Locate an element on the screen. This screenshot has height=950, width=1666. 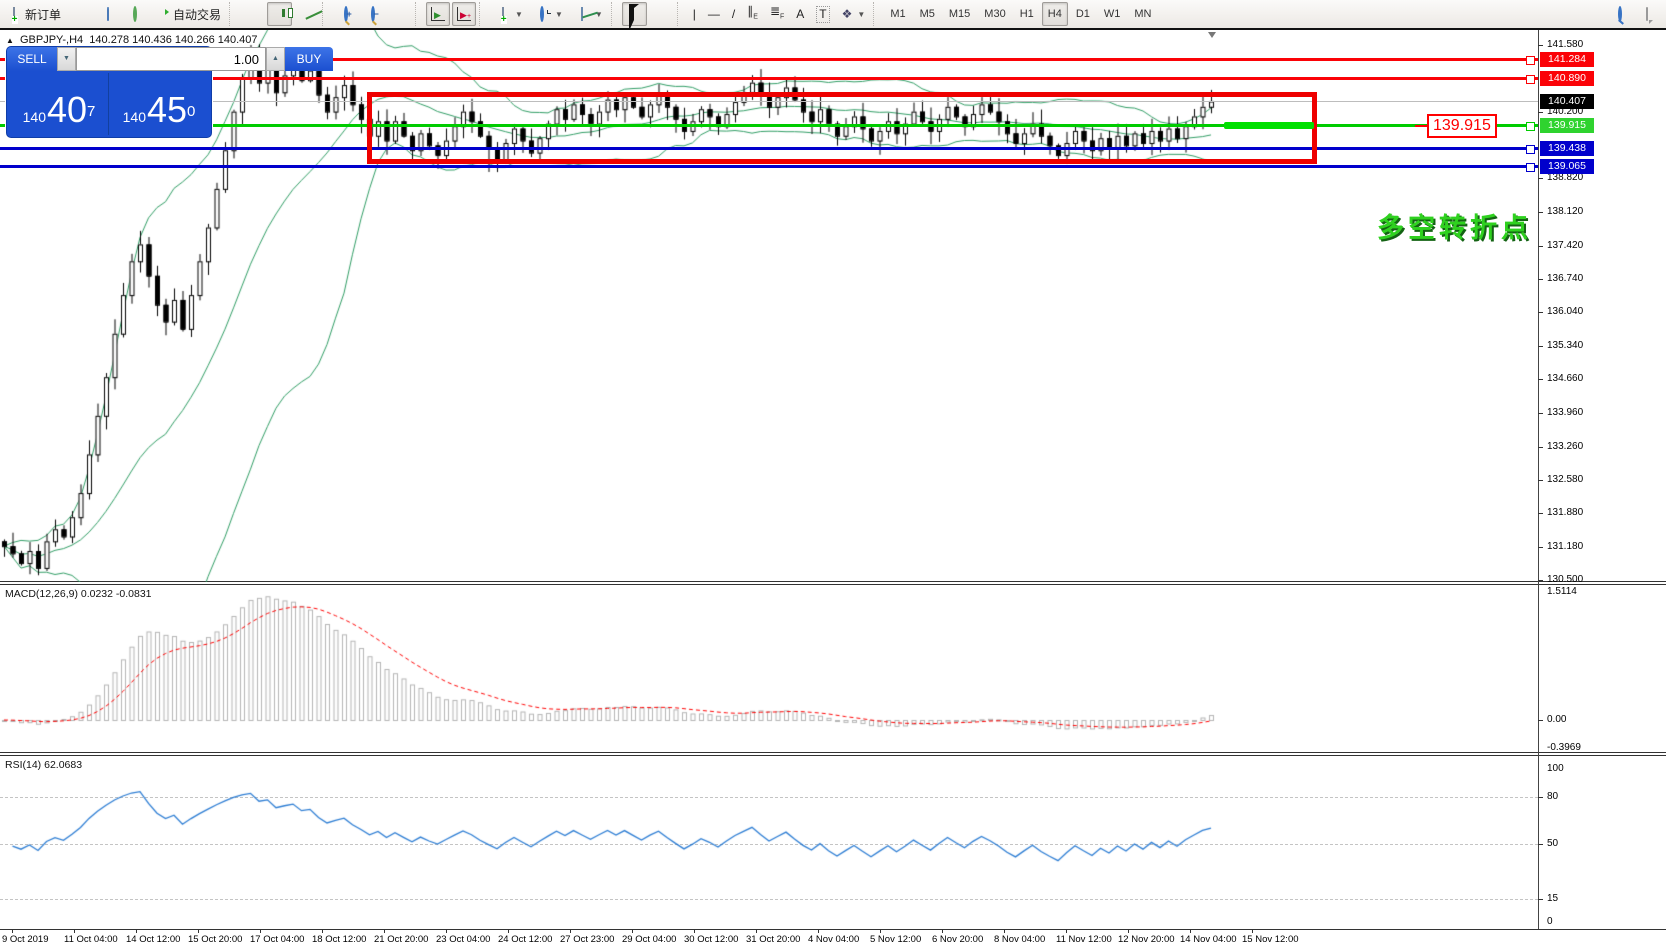
chart-shift-button: ▶+ is located at coordinates (464, 14).